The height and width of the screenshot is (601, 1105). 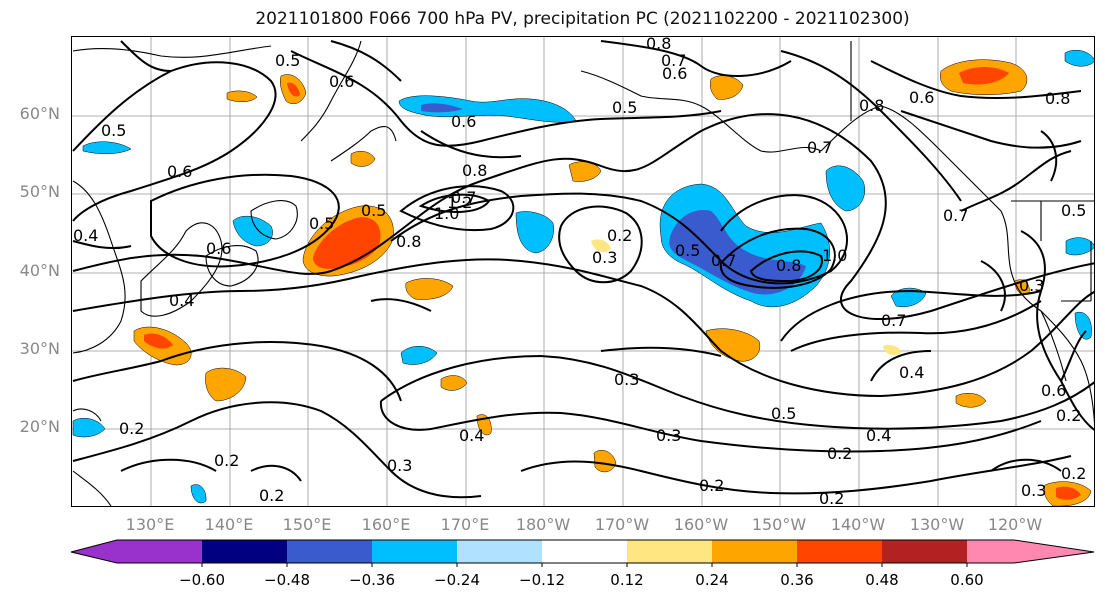 I want to click on lon-label: 120°W, so click(x=1015, y=524).